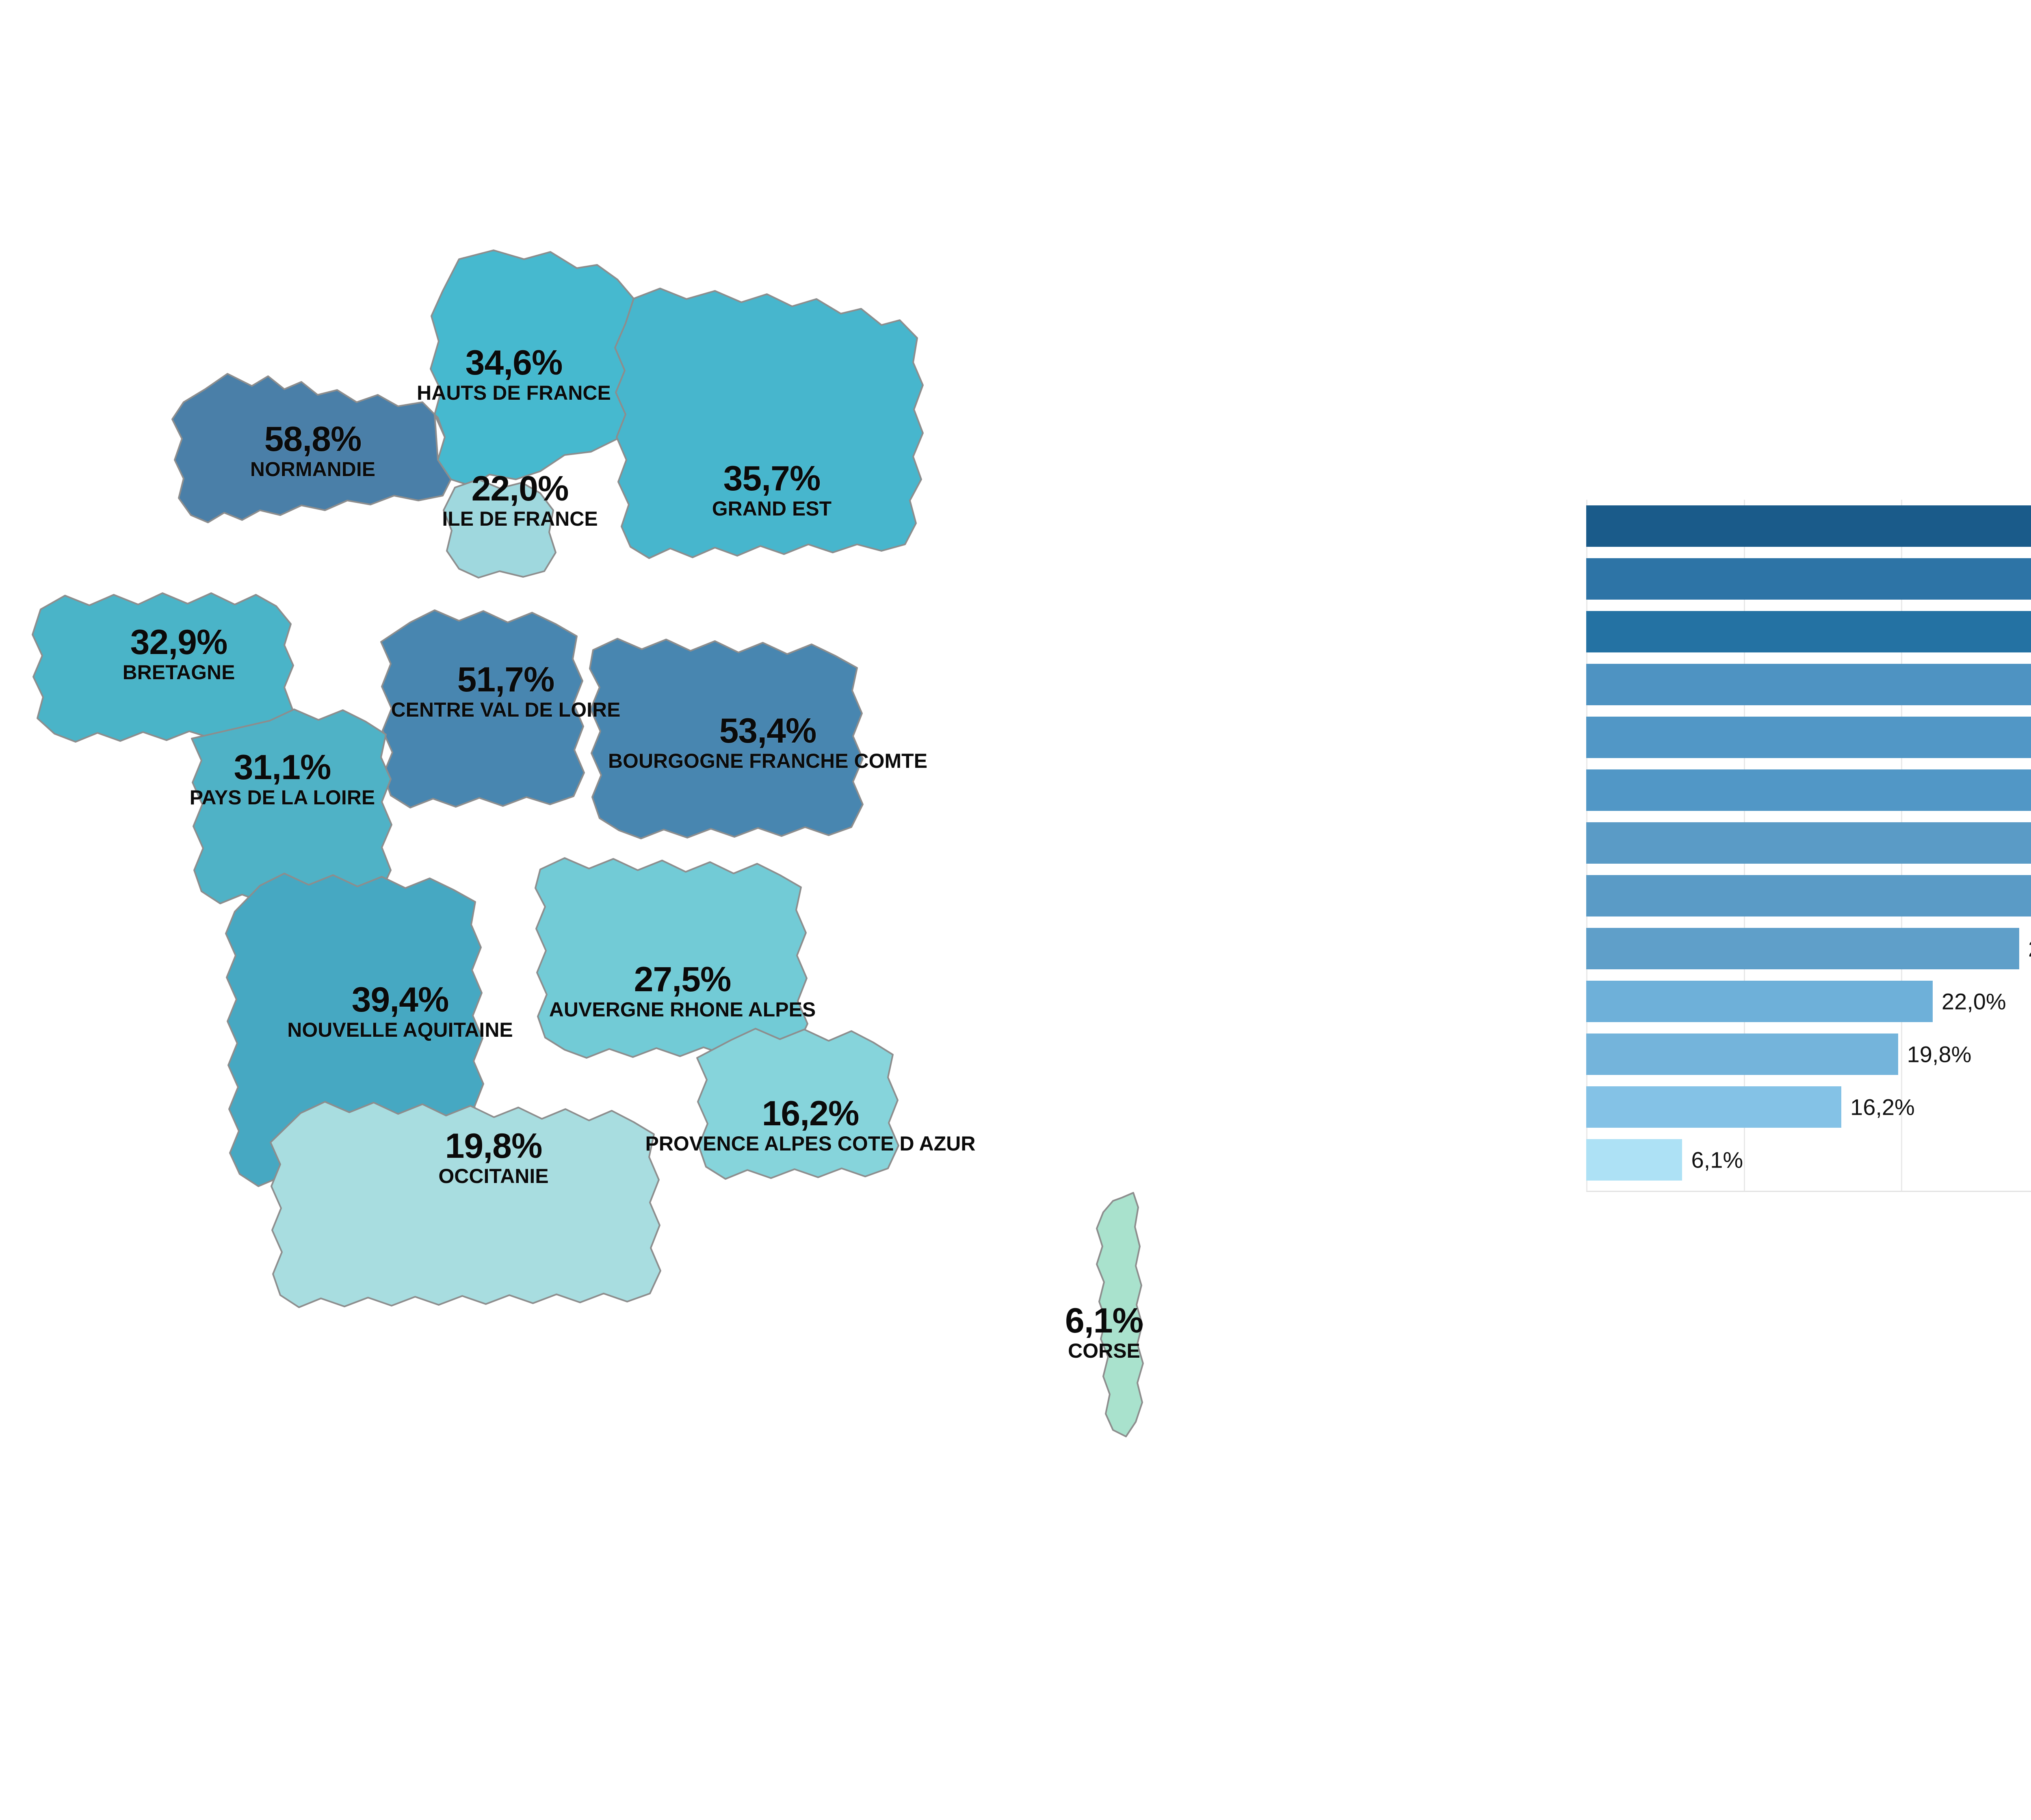 The width and height of the screenshot is (2031, 1820). I want to click on map-label-auvergne-rhone-alpes: 27,5% AUVERGNE RHONE ALPES, so click(682, 991).